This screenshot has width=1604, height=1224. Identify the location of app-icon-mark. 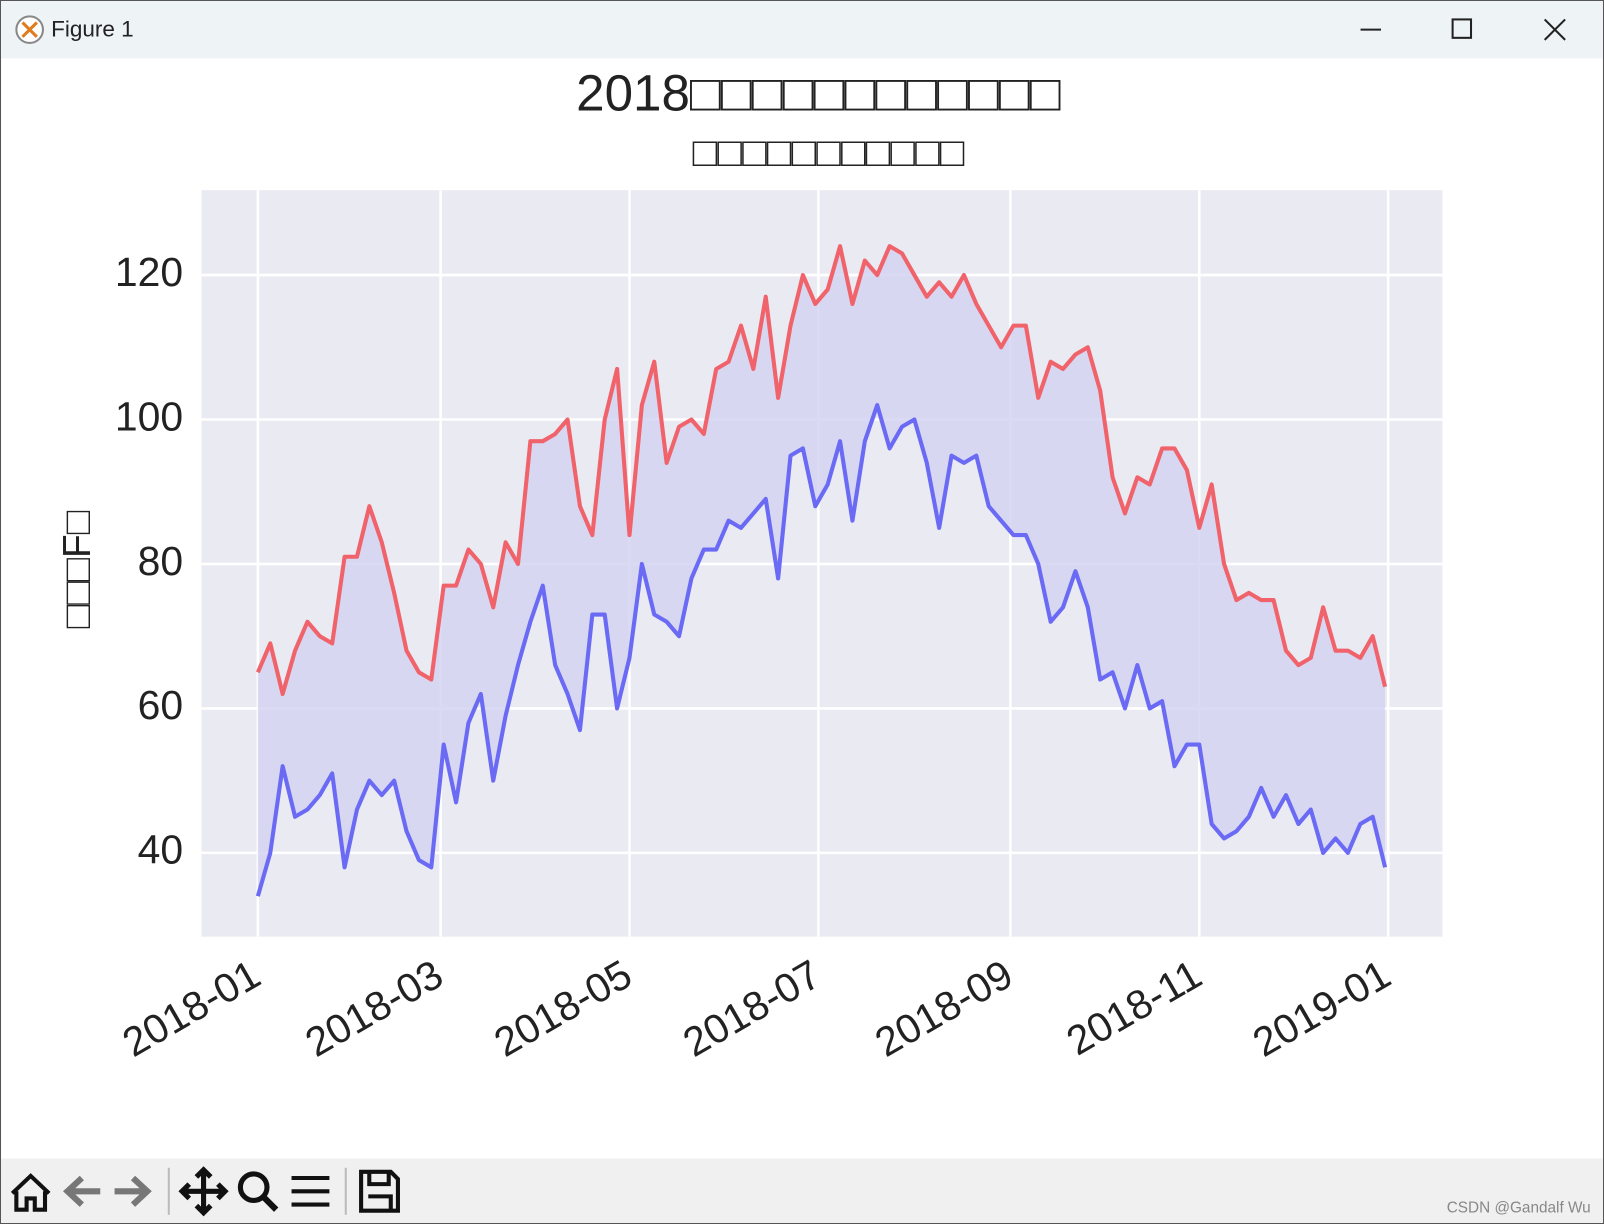
(29, 29).